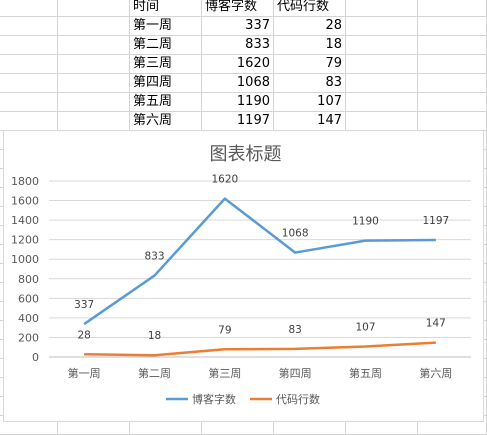 The image size is (487, 435). I want to click on chart-title: 图表标题, so click(246, 154).